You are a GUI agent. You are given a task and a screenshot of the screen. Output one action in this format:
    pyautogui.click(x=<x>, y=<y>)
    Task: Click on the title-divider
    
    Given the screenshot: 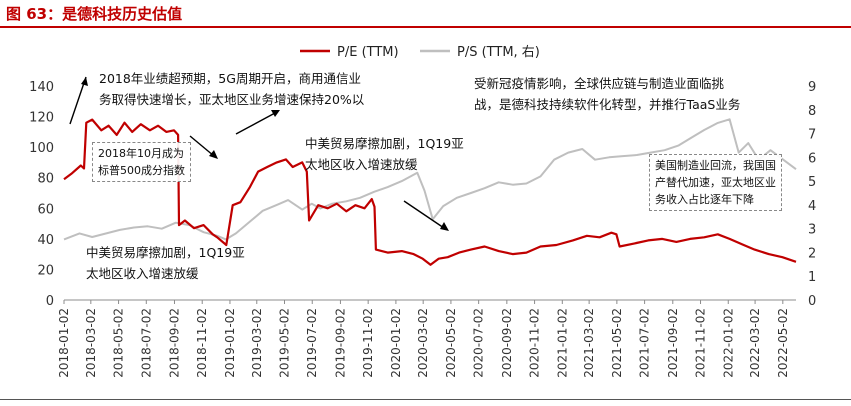 What is the action you would take?
    pyautogui.click(x=425, y=27)
    